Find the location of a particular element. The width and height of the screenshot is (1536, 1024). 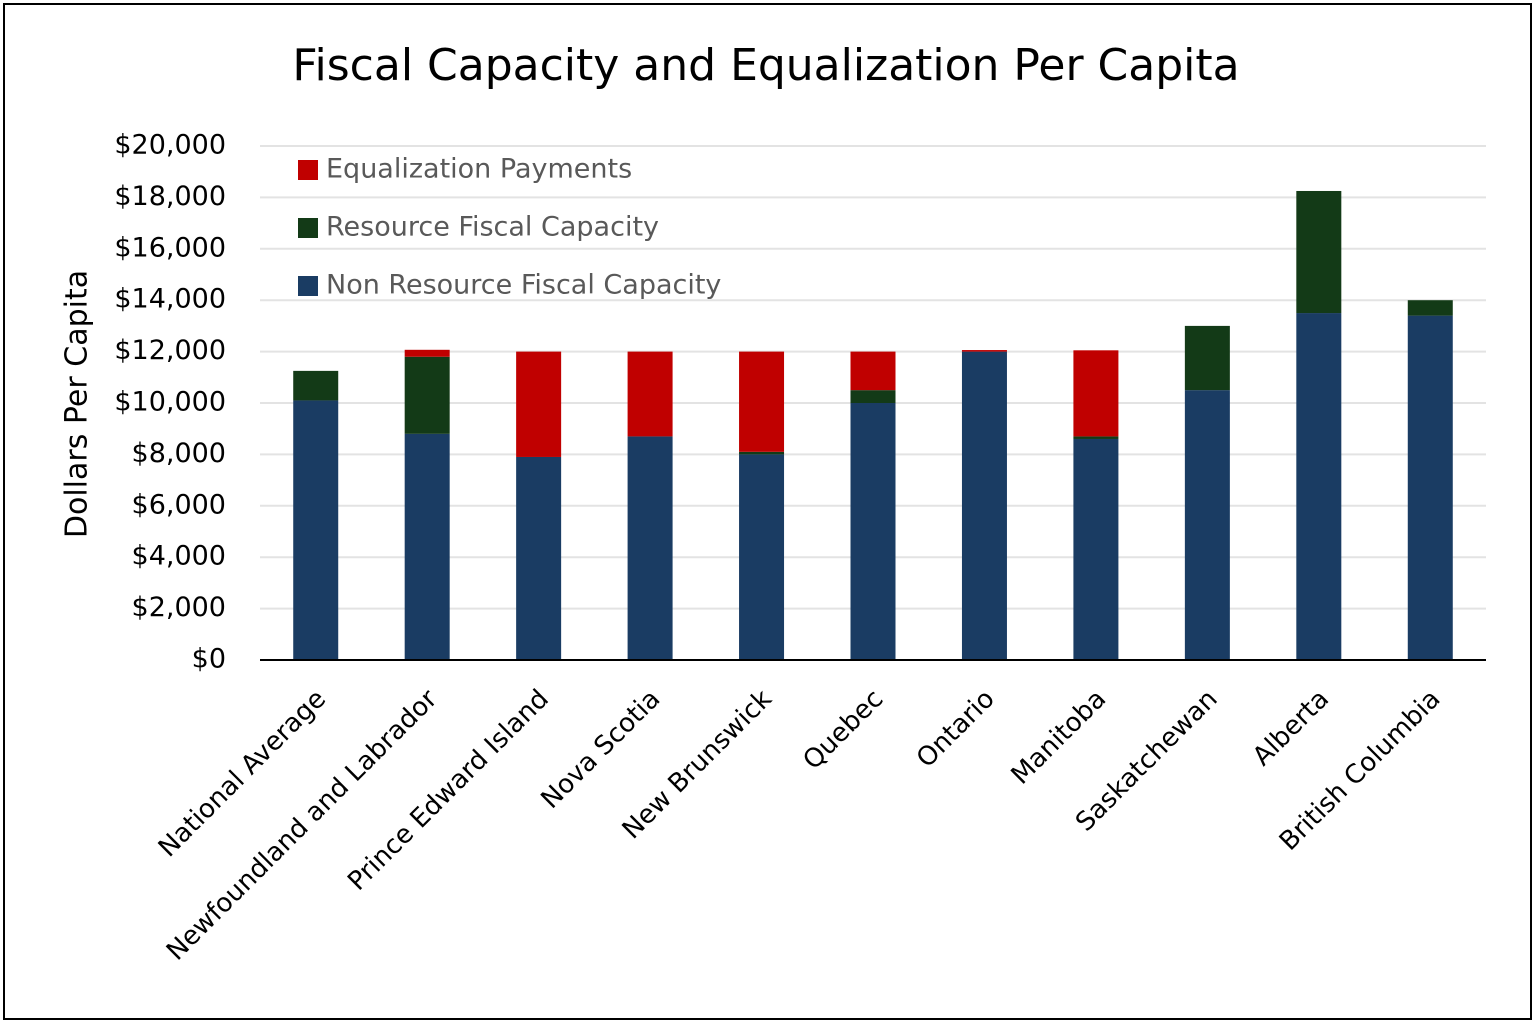

legend-label: Non Resource Fiscal Capacity is located at coordinates (523, 285).